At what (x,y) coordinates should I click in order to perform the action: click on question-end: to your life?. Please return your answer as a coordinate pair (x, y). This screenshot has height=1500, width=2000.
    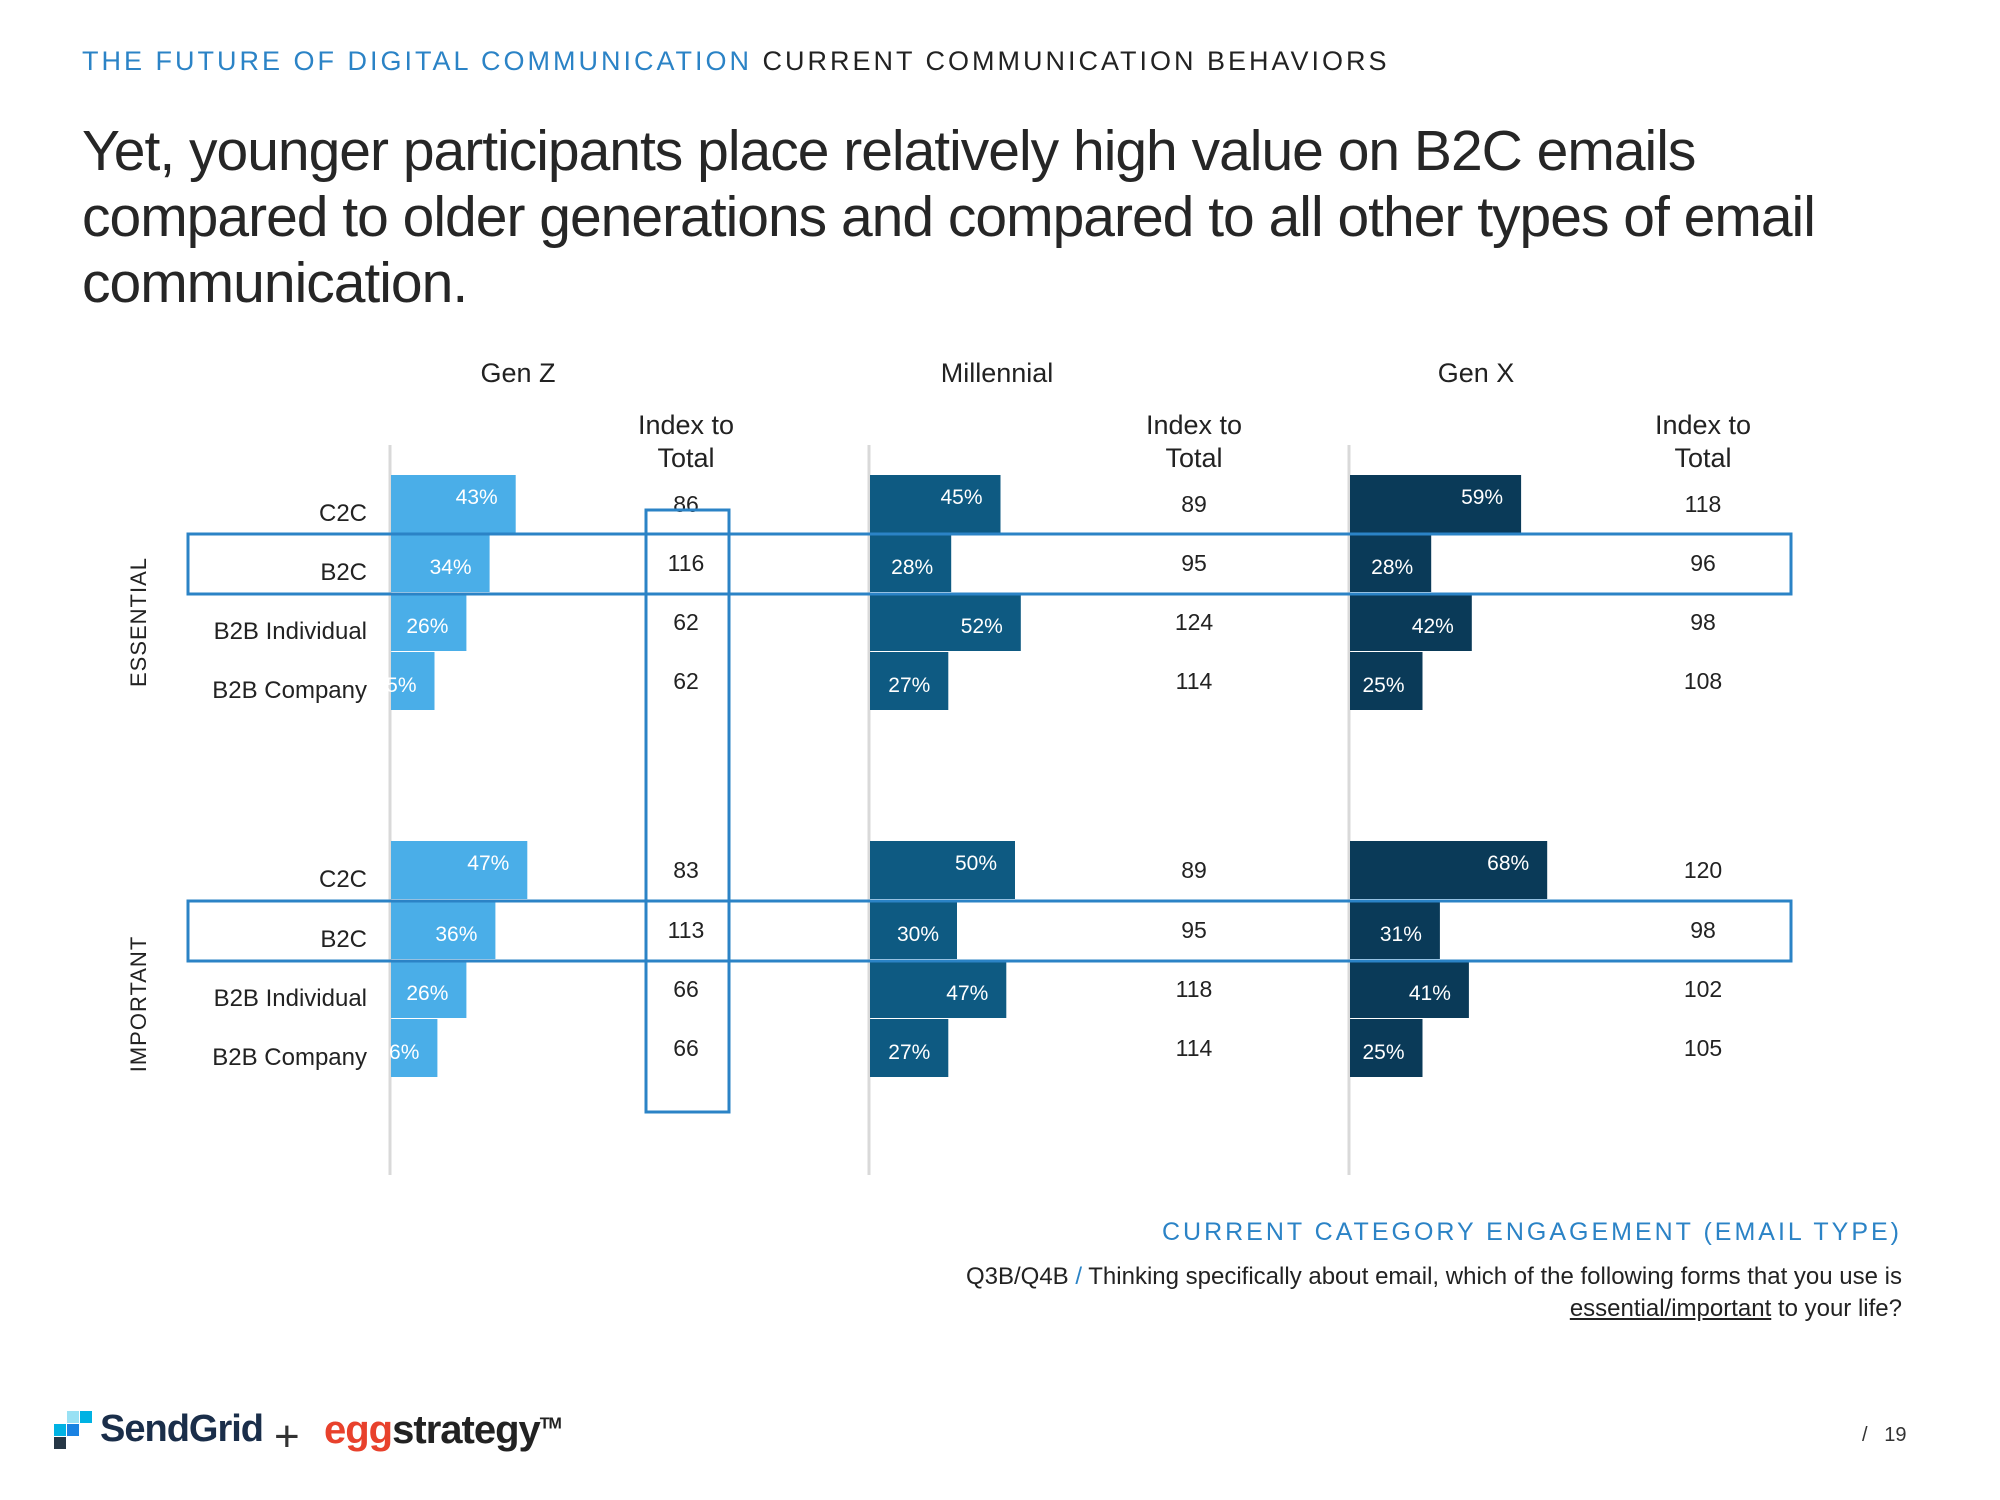
    Looking at the image, I should click on (1839, 1308).